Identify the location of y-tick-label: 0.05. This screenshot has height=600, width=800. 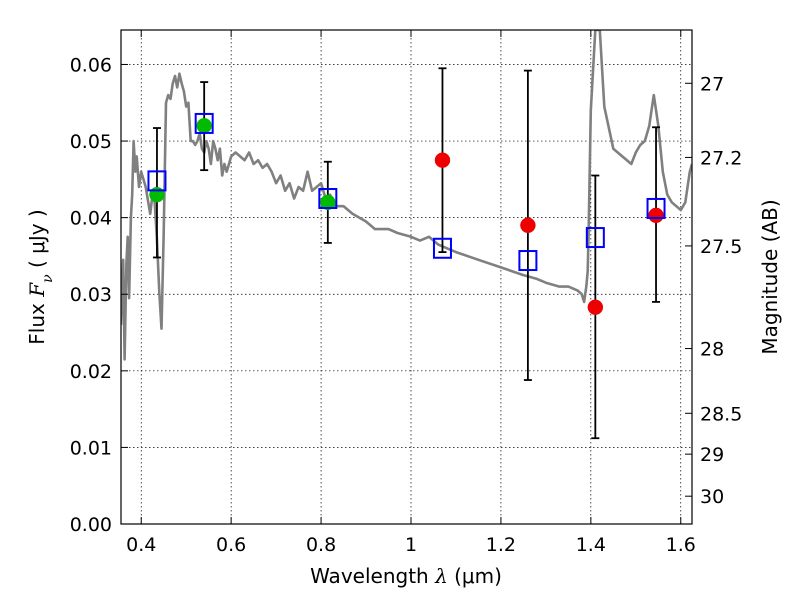
(91, 142).